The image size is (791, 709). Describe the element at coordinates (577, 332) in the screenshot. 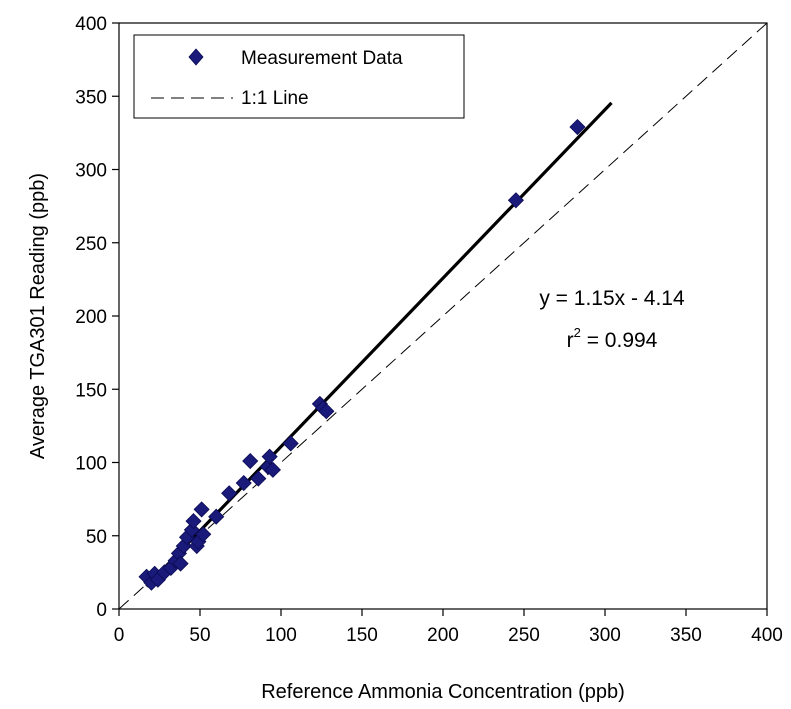

I see `r-squared-superscript: 2` at that location.